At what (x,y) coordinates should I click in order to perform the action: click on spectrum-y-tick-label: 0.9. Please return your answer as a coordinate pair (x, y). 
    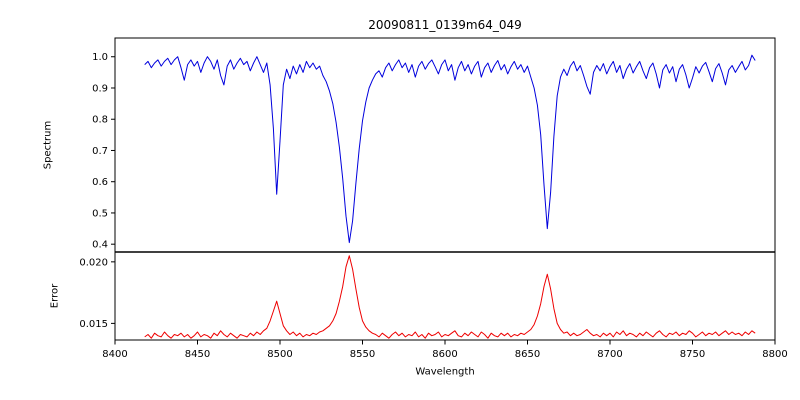
    Looking at the image, I should click on (100, 88).